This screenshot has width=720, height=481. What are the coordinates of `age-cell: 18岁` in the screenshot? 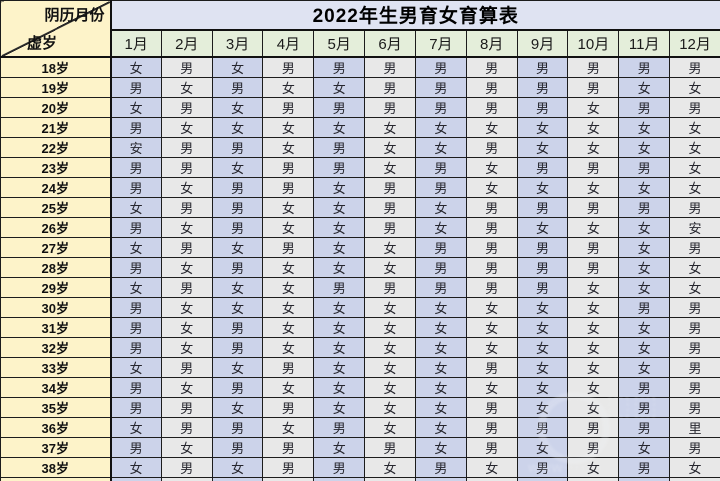 It's located at (56, 67).